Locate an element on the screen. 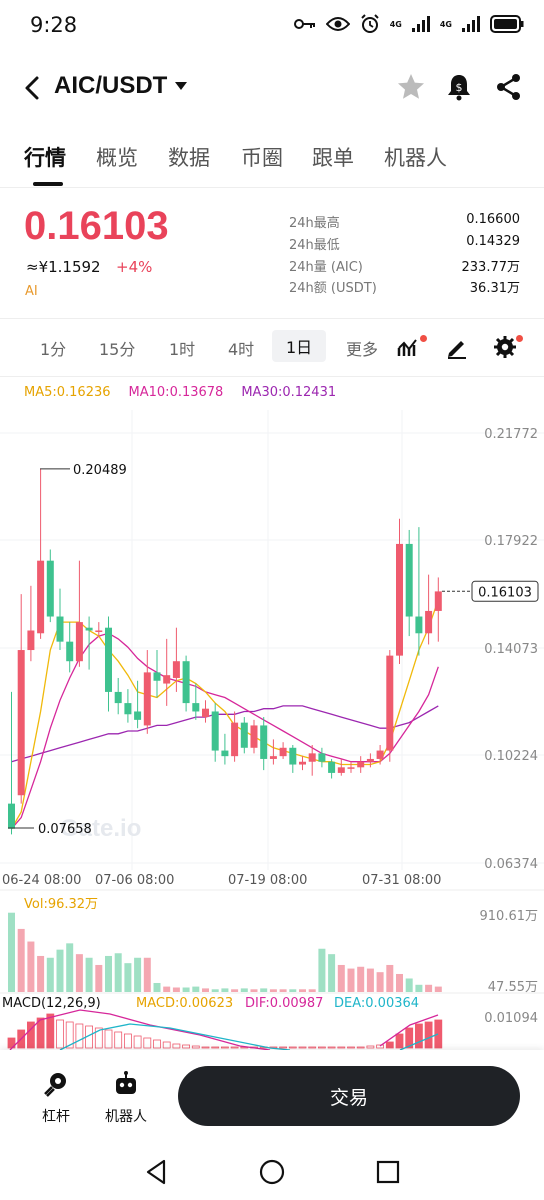 The image size is (544, 1200). settings-gear-icon is located at coordinates (505, 347).